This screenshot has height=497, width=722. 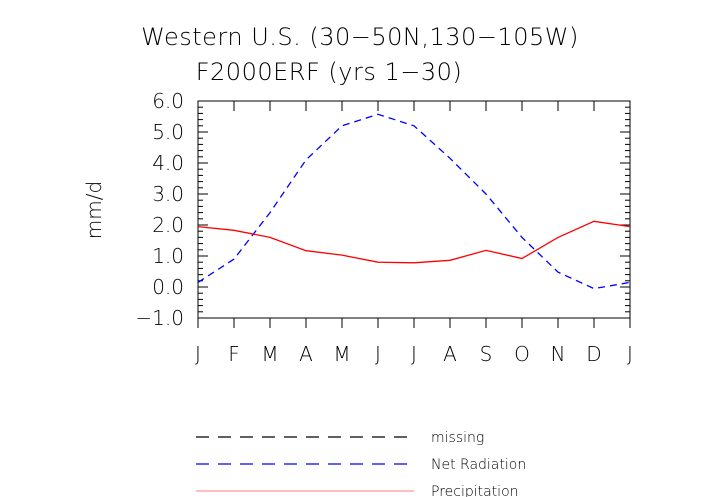 I want to click on x-tick-label: D, so click(x=593, y=354).